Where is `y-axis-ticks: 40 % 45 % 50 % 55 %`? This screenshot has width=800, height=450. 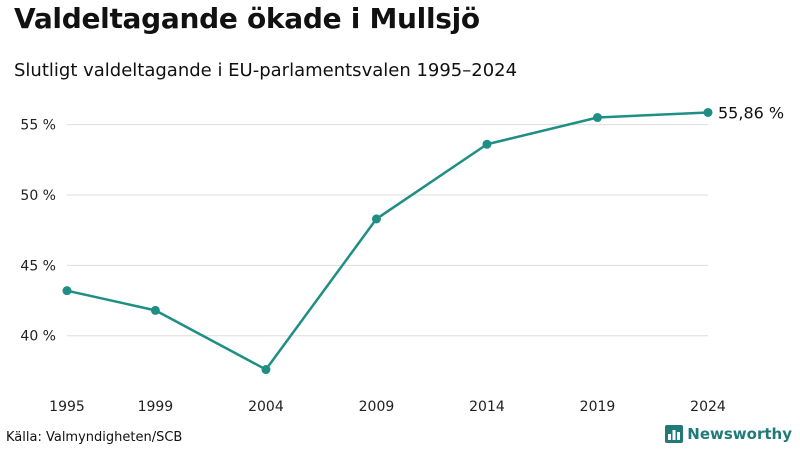
y-axis-ticks: 40 % 45 % 50 % 55 % is located at coordinates (38, 231).